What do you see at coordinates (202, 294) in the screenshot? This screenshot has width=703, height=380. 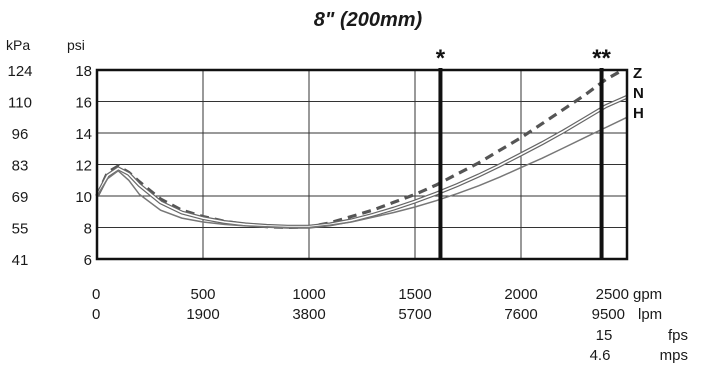 I see `x-tick-gpm-500: 500` at bounding box center [202, 294].